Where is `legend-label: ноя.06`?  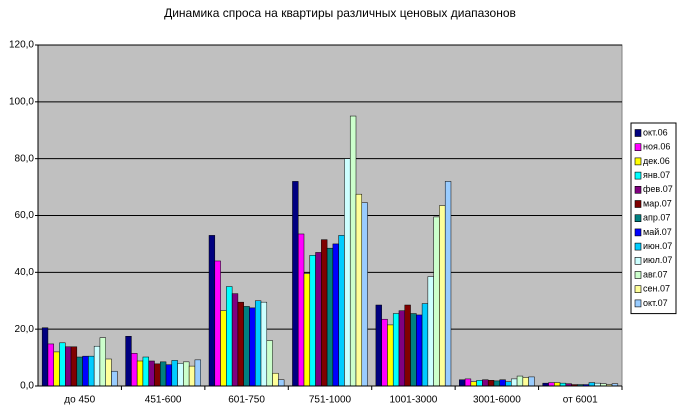
legend-label: ноя.06 is located at coordinates (656, 147).